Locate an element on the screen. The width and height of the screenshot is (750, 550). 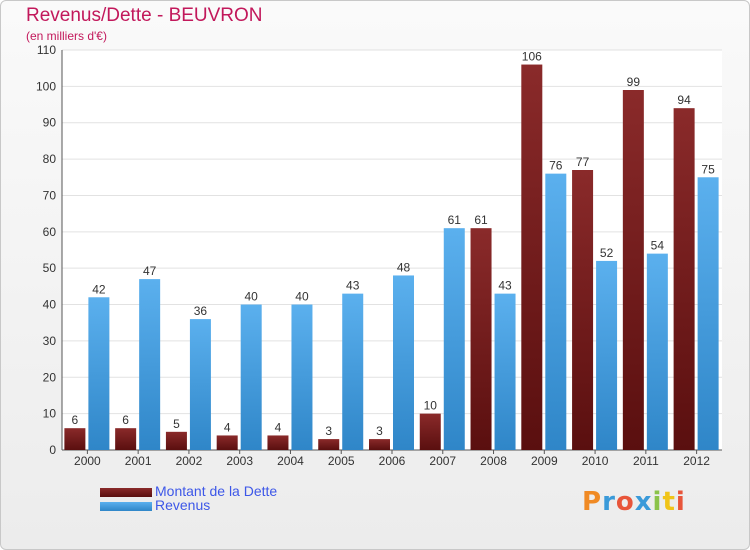
logo-letter: r is located at coordinates (609, 502).